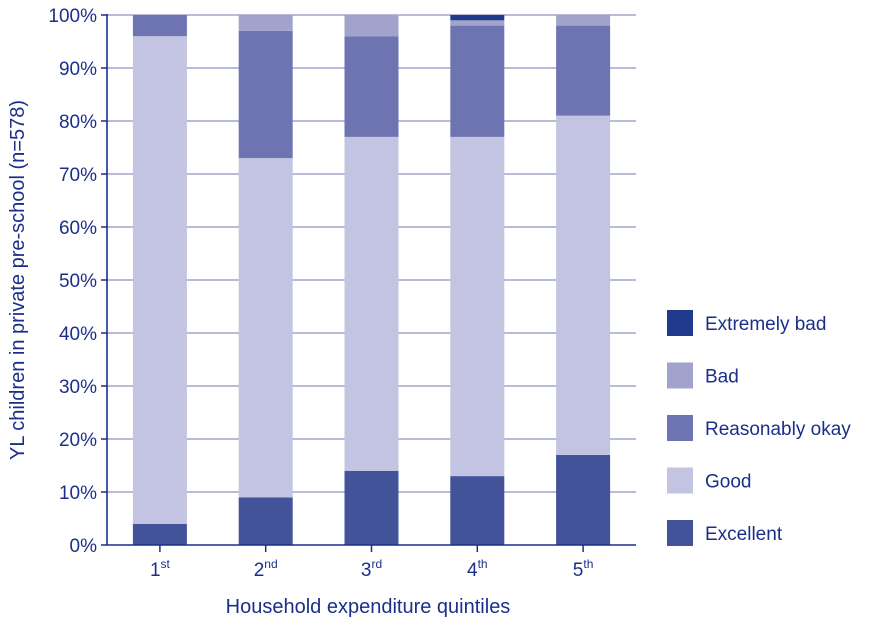 The image size is (874, 623). I want to click on y-tick-label: 70%, so click(78, 175).